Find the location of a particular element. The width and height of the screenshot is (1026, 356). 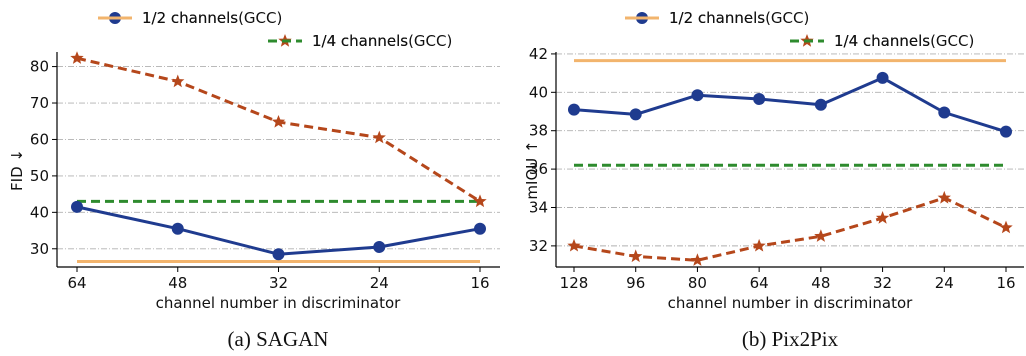

x-tick-label: 128 is located at coordinates (574, 283).